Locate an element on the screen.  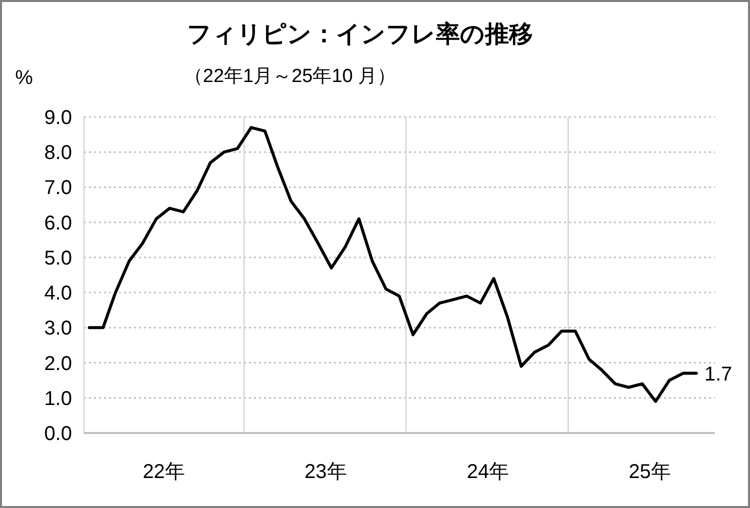
y-tick-label: 2.0 is located at coordinates (58, 363).